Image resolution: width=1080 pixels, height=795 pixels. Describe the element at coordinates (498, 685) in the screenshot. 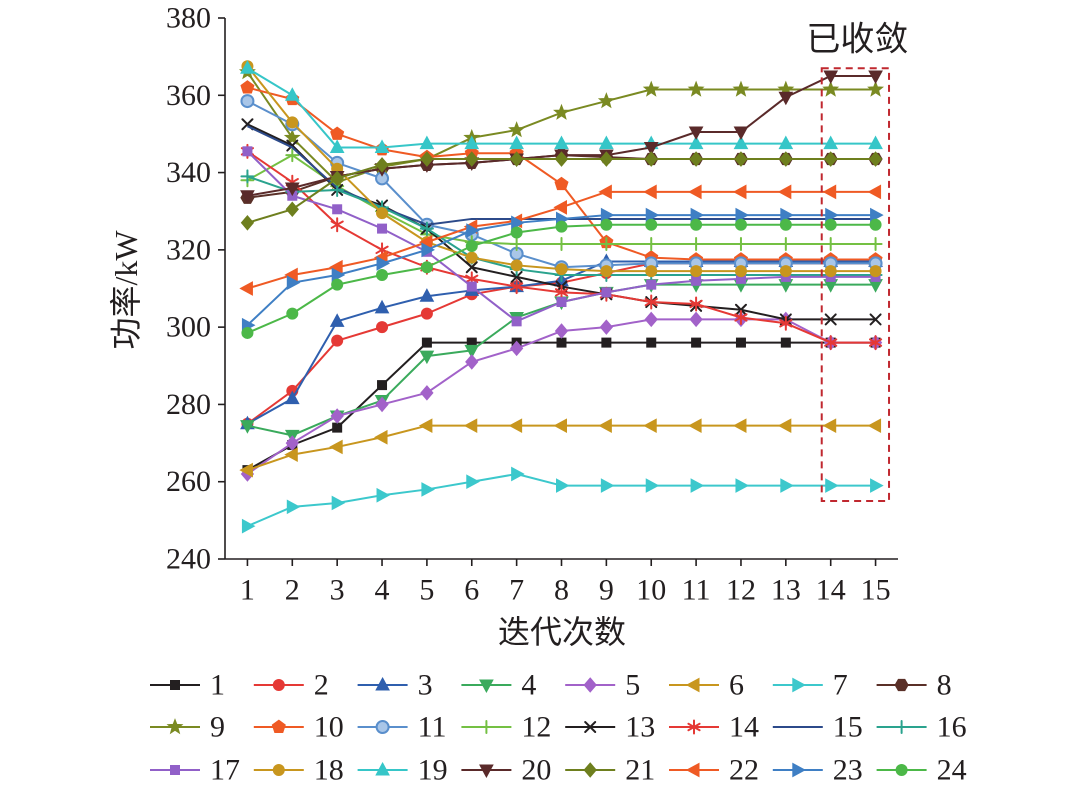

I see `legend-item-4: 4` at that location.